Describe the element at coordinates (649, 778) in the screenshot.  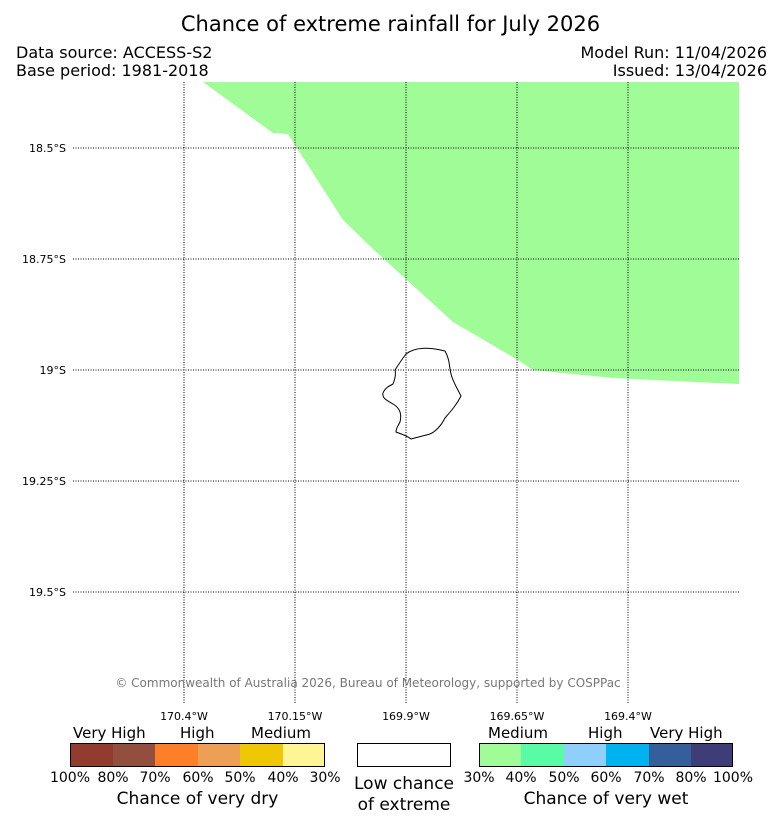
I see `wet-tick: 70%` at that location.